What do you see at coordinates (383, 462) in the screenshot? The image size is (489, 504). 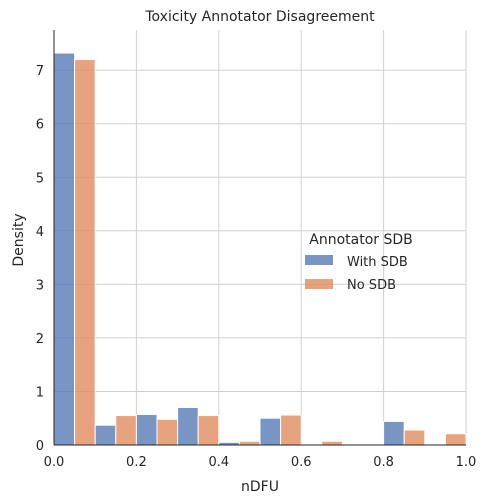 I see `x-tick-label: 0.8` at bounding box center [383, 462].